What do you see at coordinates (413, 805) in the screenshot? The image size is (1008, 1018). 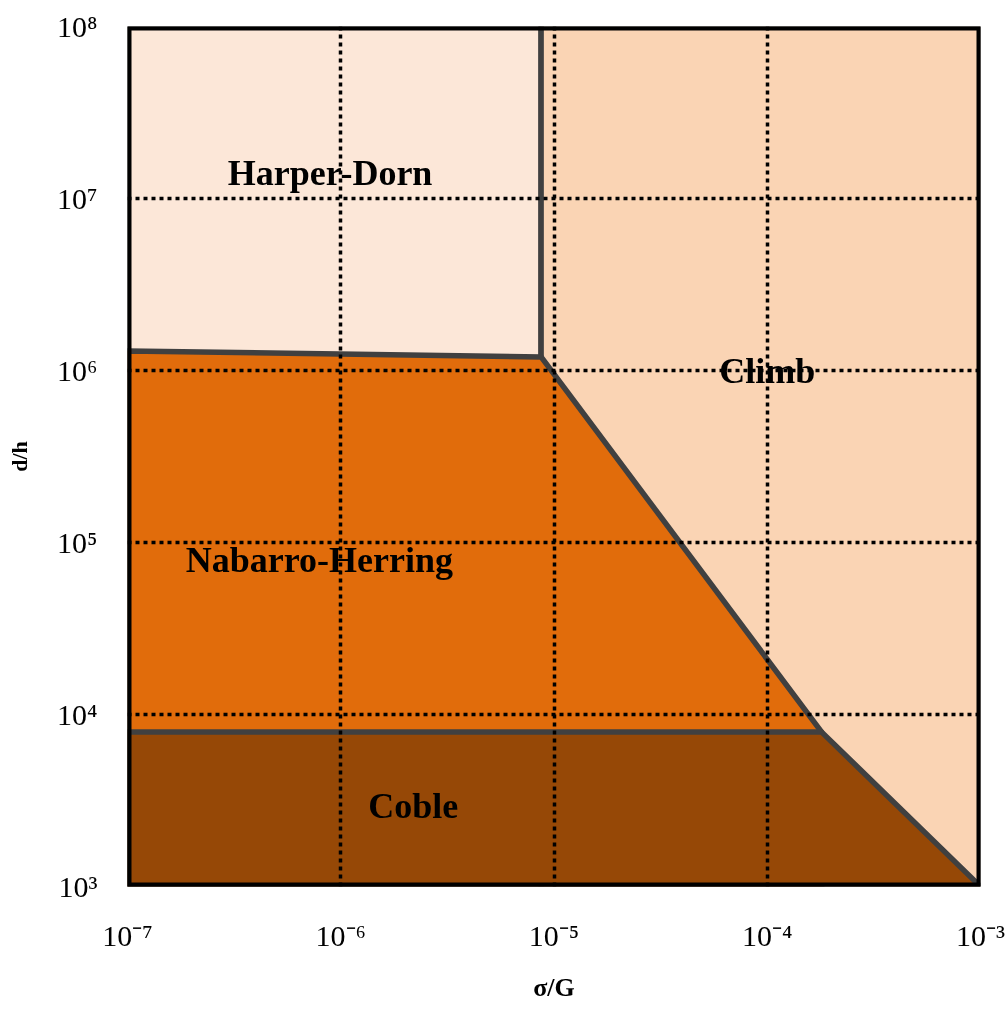 I see `series-label: Coble` at bounding box center [413, 805].